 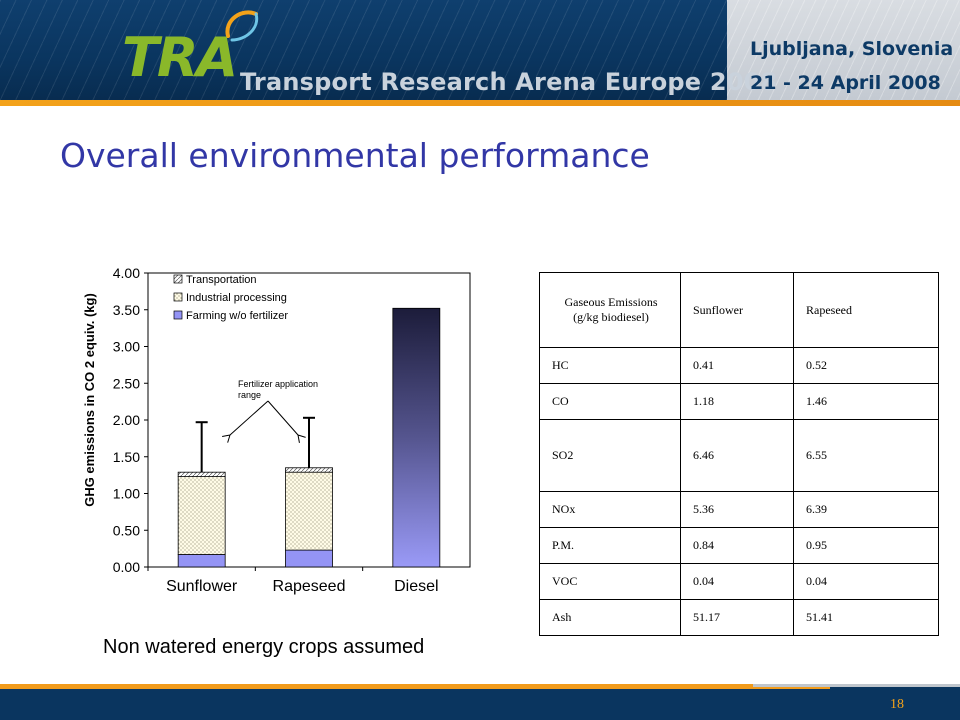 What do you see at coordinates (866, 617) in the screenshot?
I see `table-cell: 51.41` at bounding box center [866, 617].